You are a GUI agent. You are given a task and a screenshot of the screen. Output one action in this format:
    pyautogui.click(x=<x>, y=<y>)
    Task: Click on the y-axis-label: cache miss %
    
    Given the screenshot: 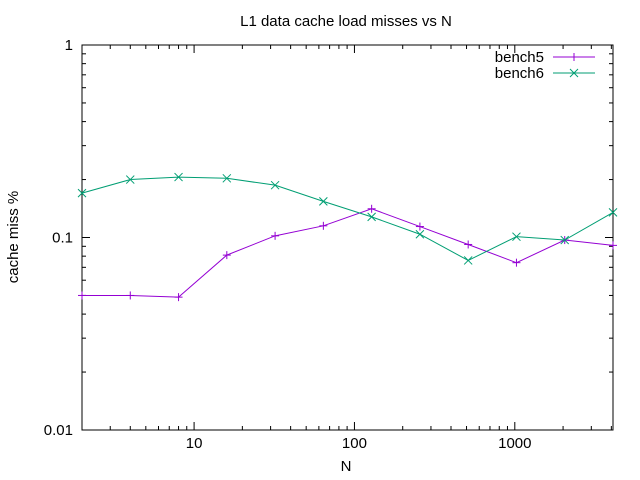 What is the action you would take?
    pyautogui.click(x=13, y=237)
    